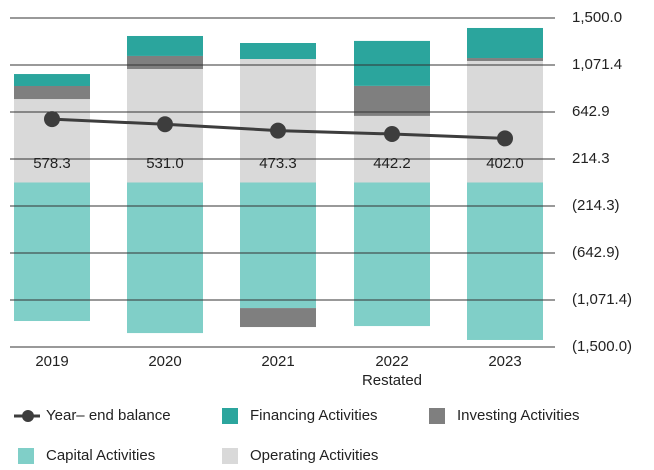 The image size is (654, 470). Describe the element at coordinates (165, 163) in the screenshot. I see `value-label: 531.0` at that location.